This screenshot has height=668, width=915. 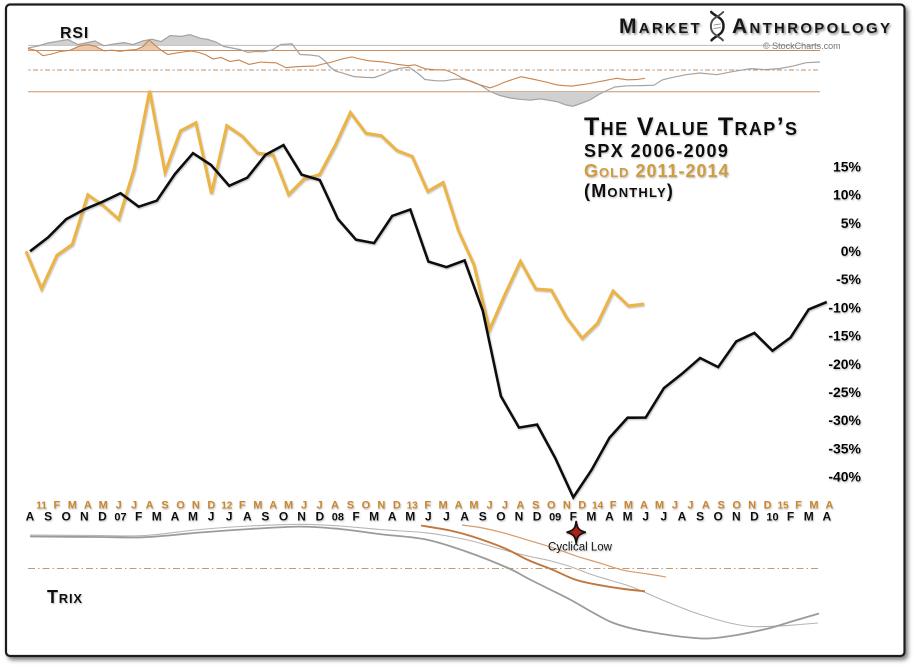 What do you see at coordinates (629, 191) in the screenshot?
I see `svg-text: (Monthly)` at bounding box center [629, 191].